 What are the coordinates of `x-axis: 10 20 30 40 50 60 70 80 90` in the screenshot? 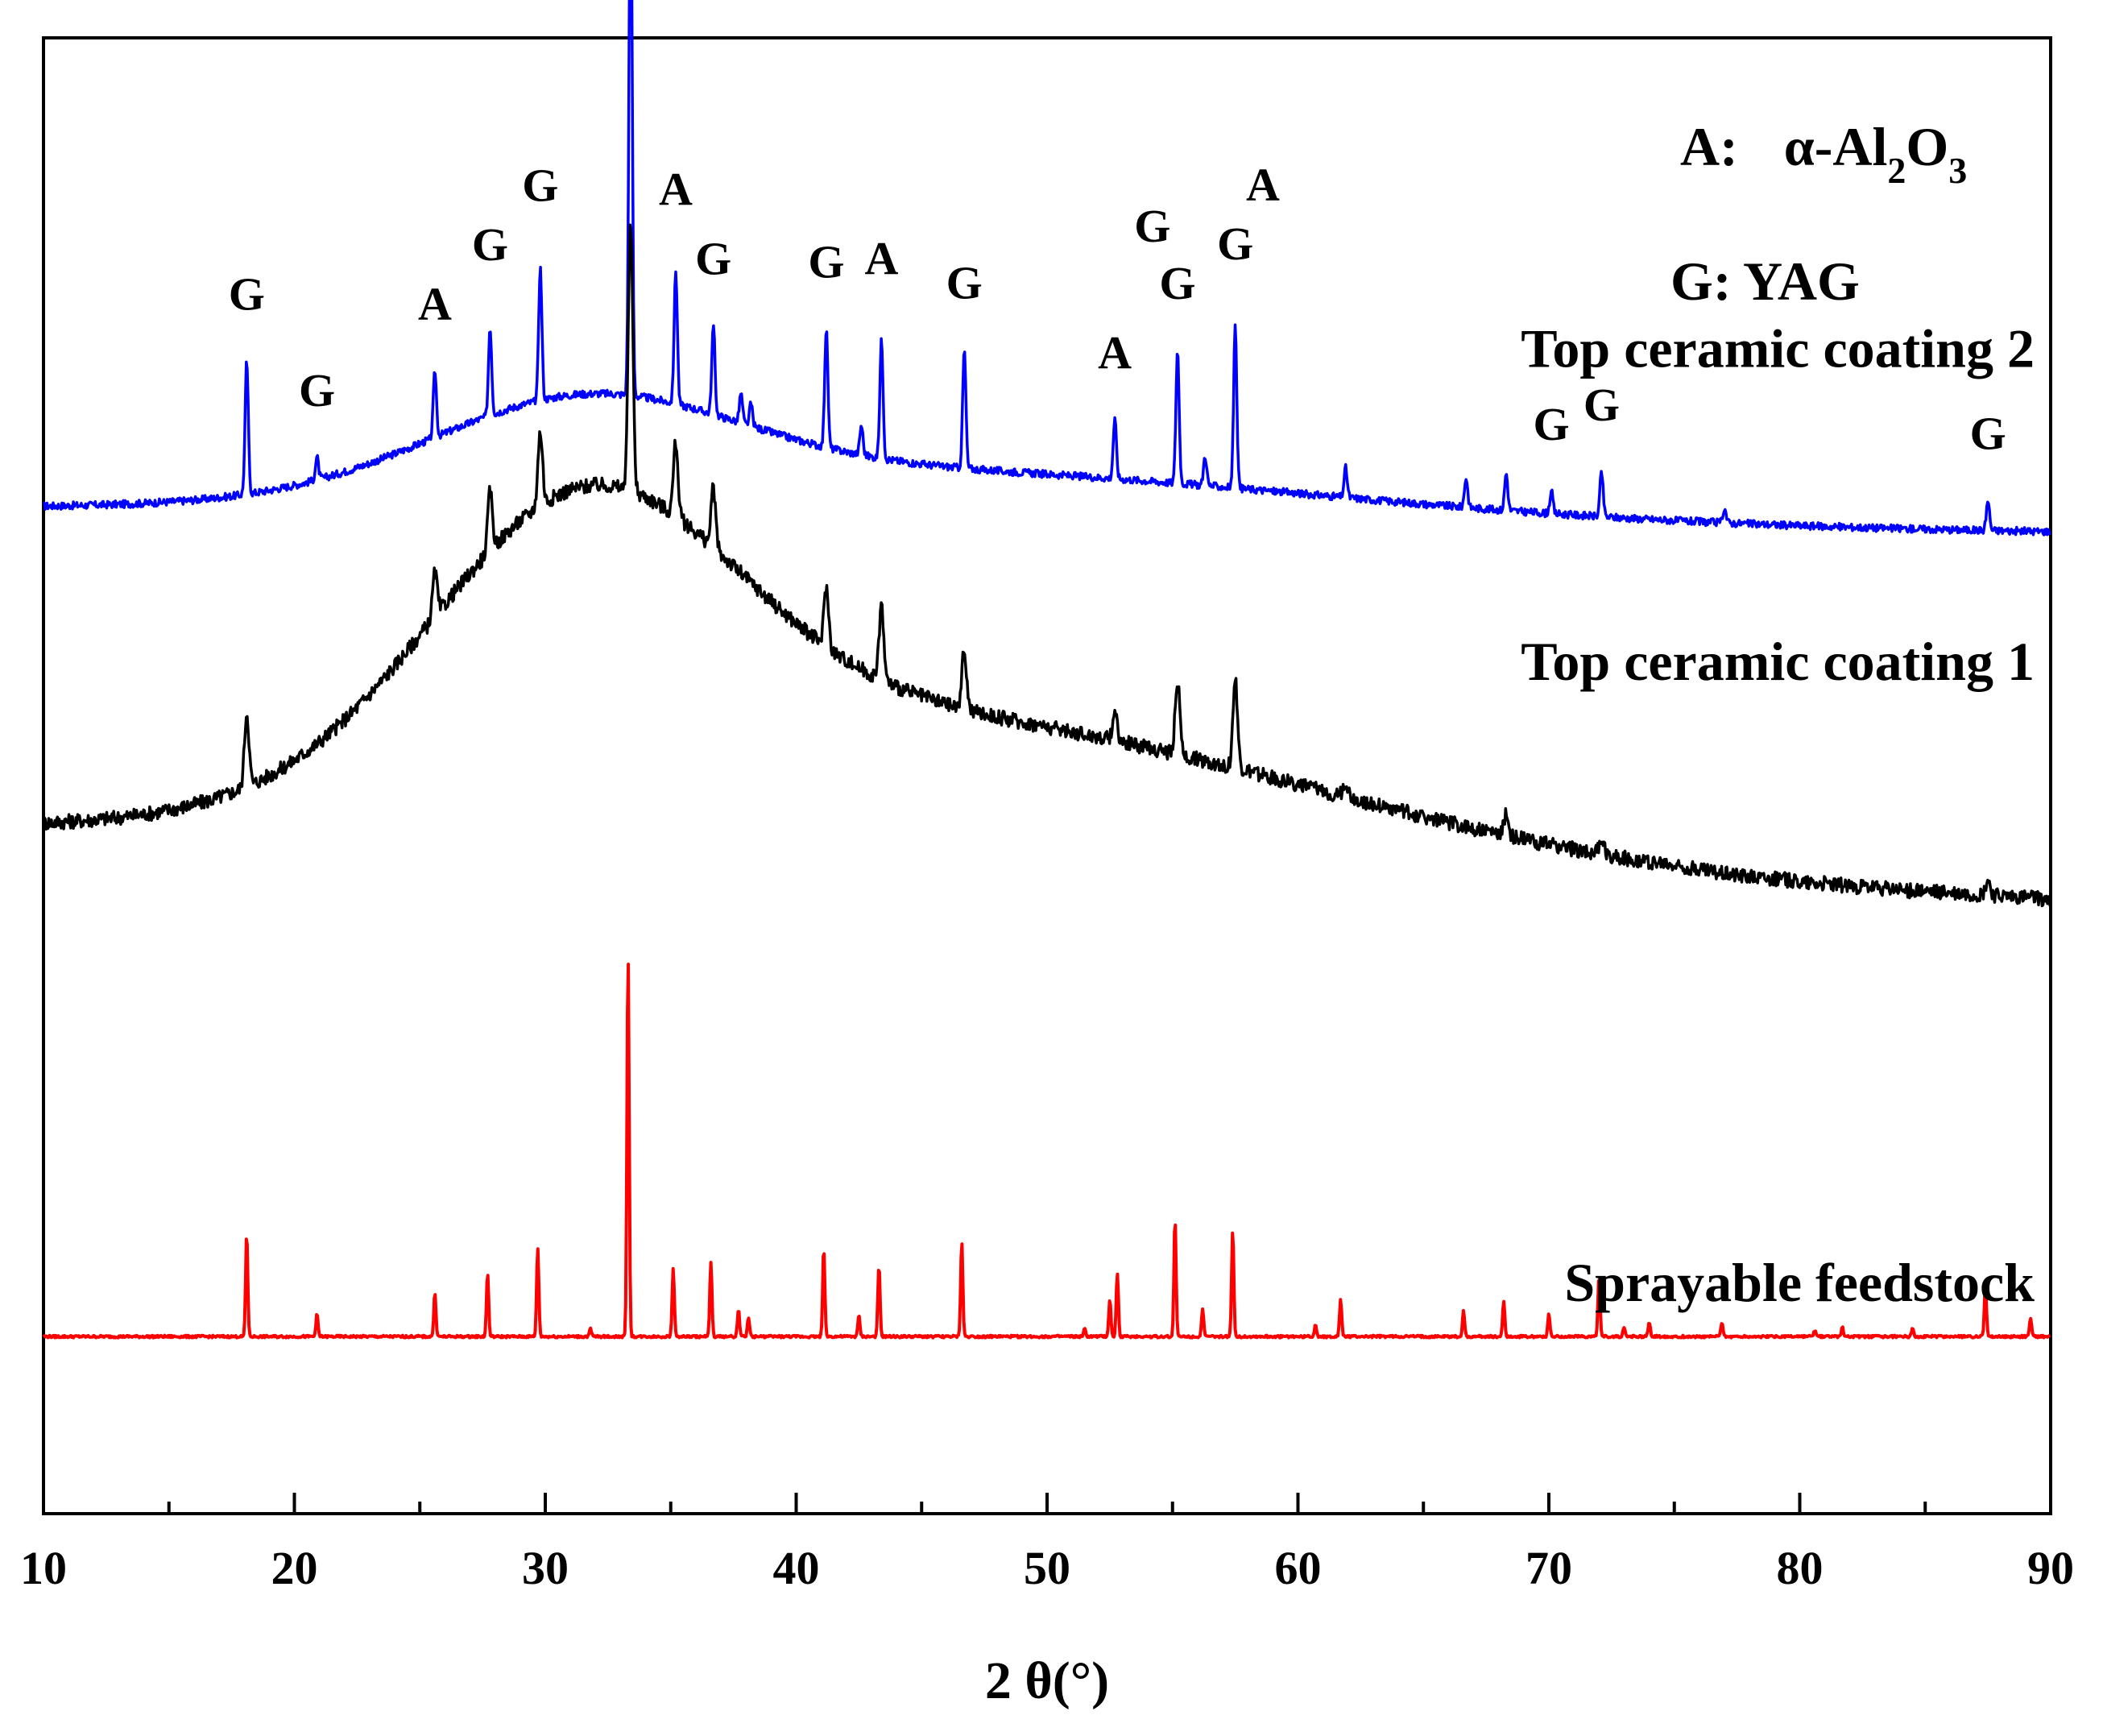 It's located at (1047, 1544).